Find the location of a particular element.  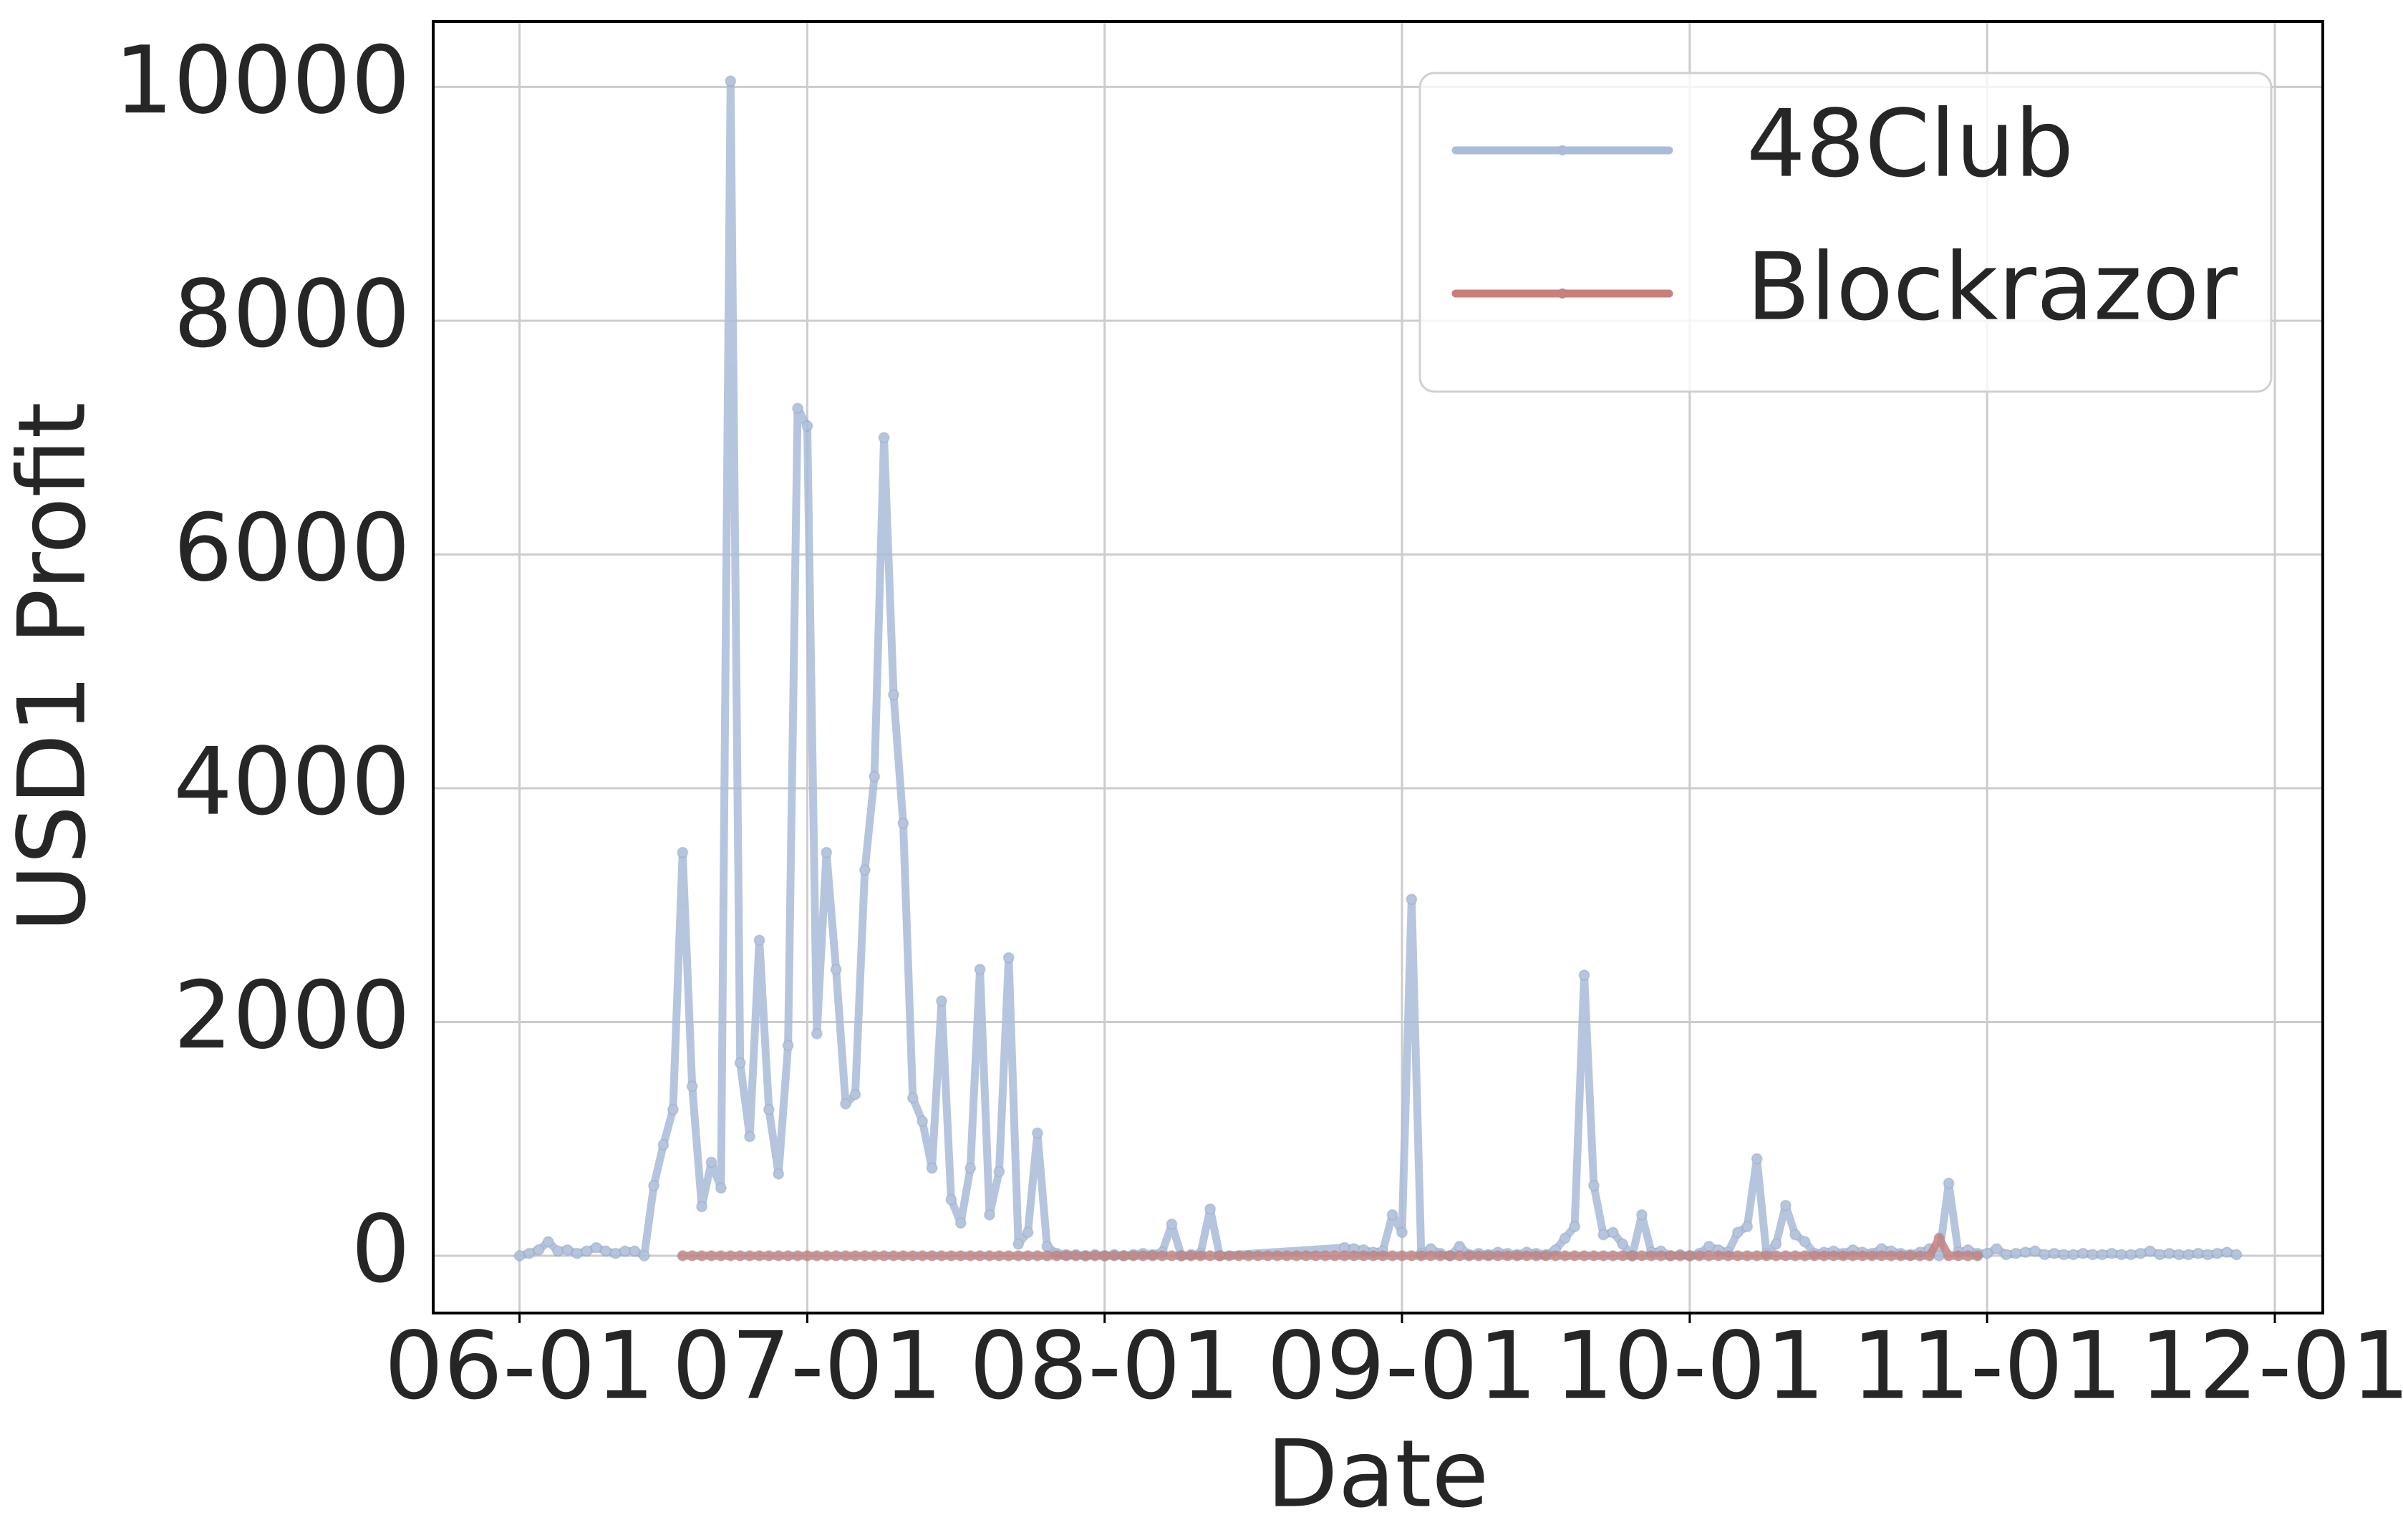

legend-point is located at coordinates (1562, 150).